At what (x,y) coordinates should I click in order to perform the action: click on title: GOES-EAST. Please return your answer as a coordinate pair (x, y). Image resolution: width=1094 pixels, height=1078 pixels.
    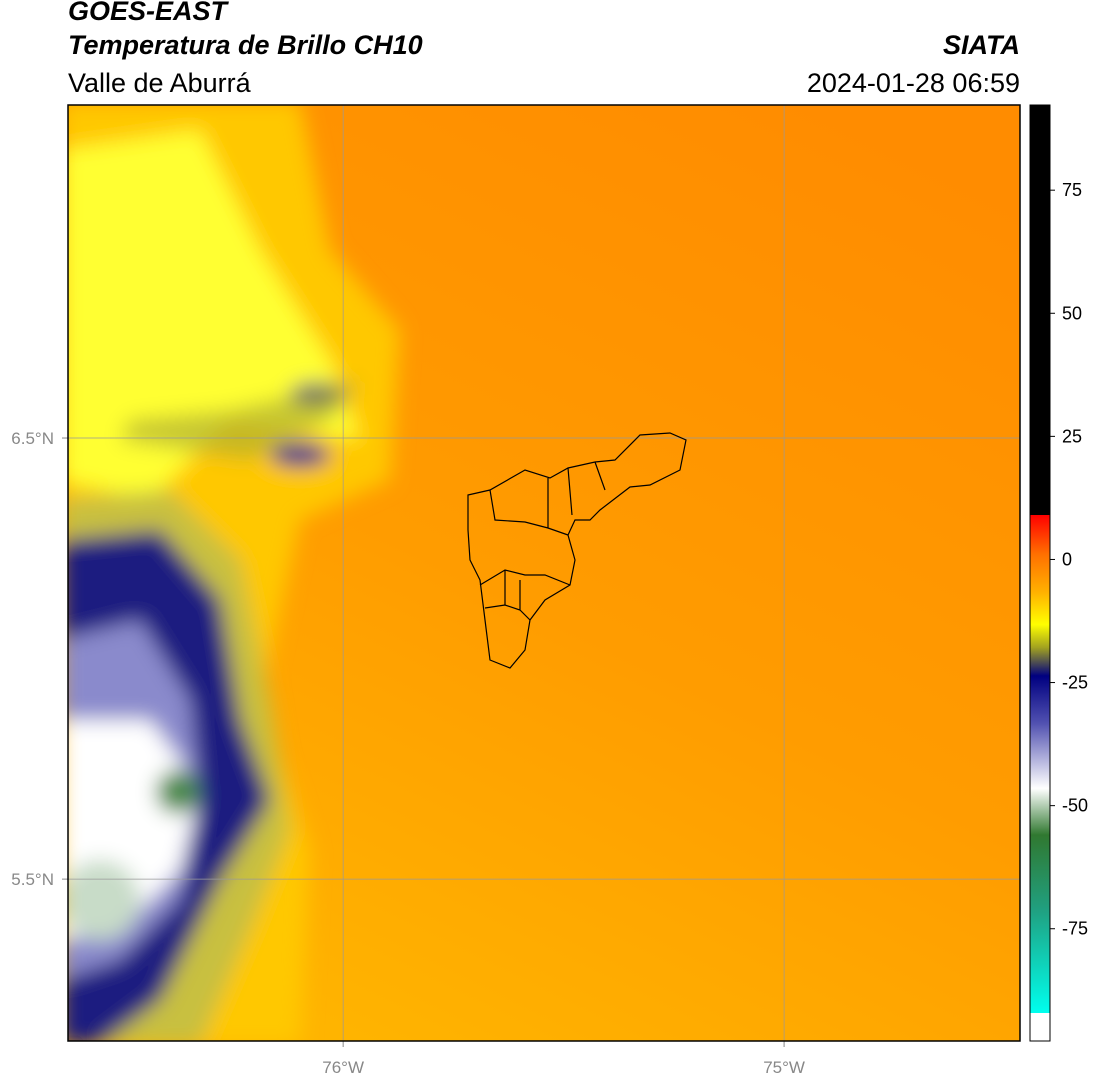
    Looking at the image, I should click on (149, 13).